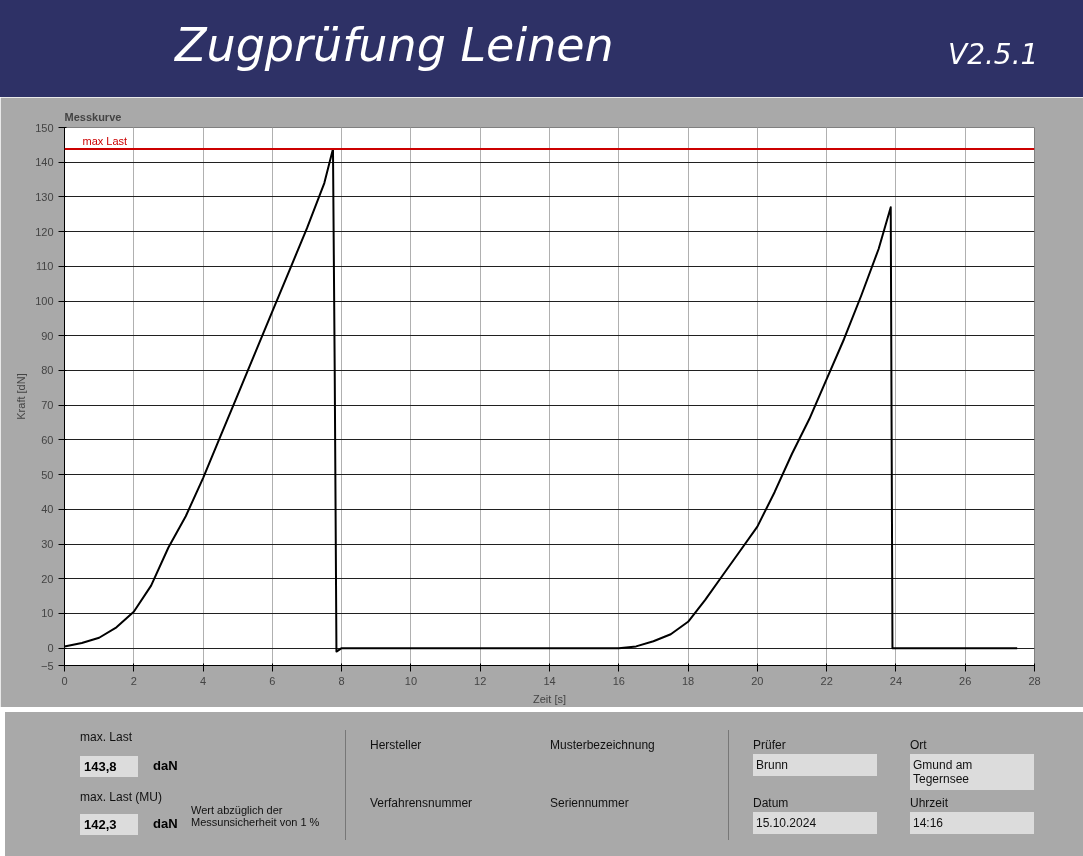 The height and width of the screenshot is (856, 1083). Describe the element at coordinates (44, 231) in the screenshot. I see `y-tick-label: 120` at that location.